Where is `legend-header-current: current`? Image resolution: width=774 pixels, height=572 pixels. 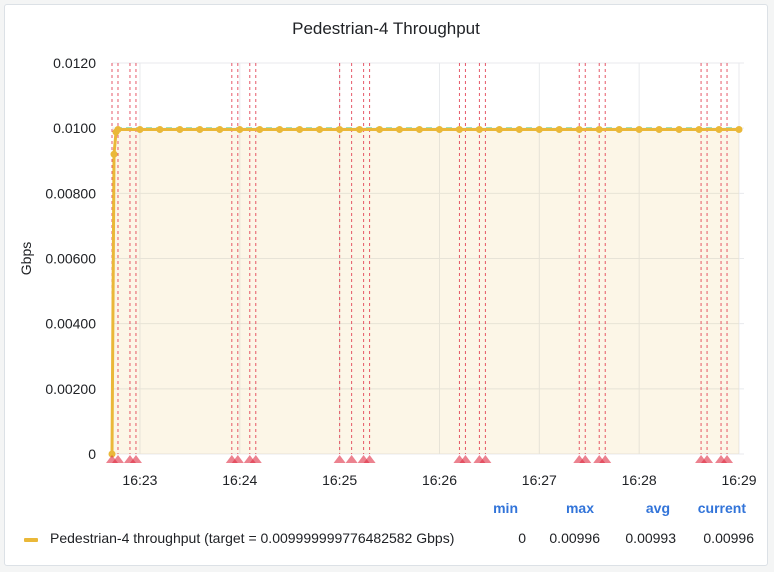 legend-header-current: current is located at coordinates (721, 508).